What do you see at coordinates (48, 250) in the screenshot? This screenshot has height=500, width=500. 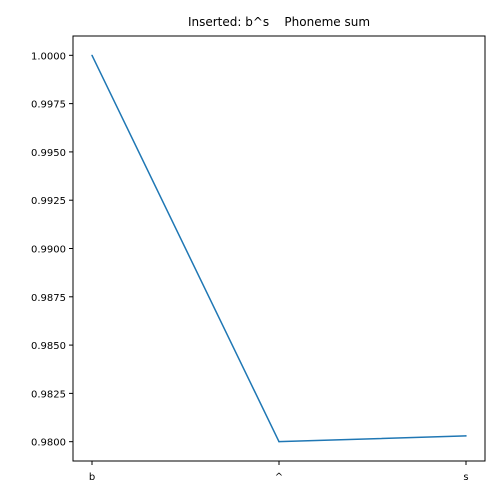 I see `y-tick-label: 0.9900` at bounding box center [48, 250].